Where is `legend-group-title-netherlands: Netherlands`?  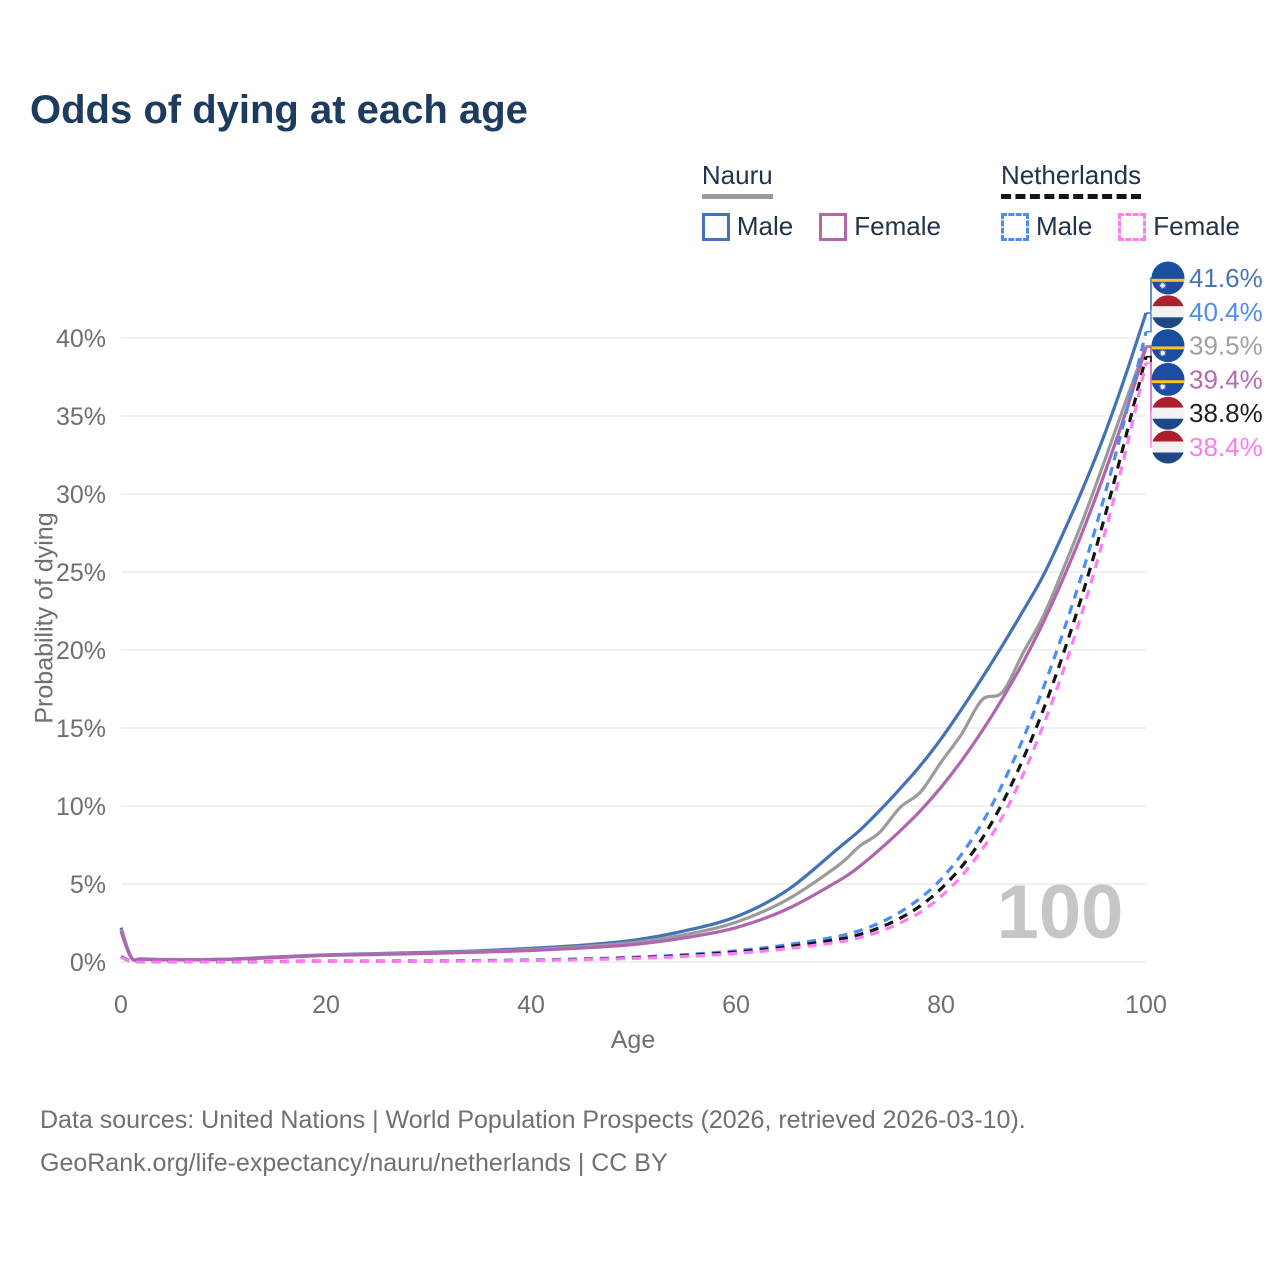 legend-group-title-netherlands: Netherlands is located at coordinates (1071, 179).